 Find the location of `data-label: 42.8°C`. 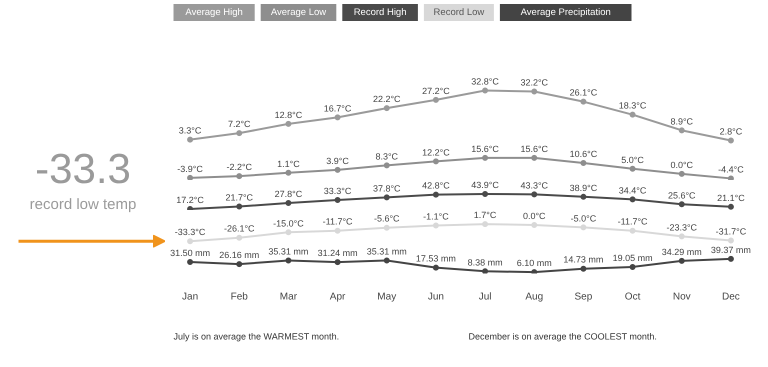

data-label: 42.8°C is located at coordinates (436, 185).